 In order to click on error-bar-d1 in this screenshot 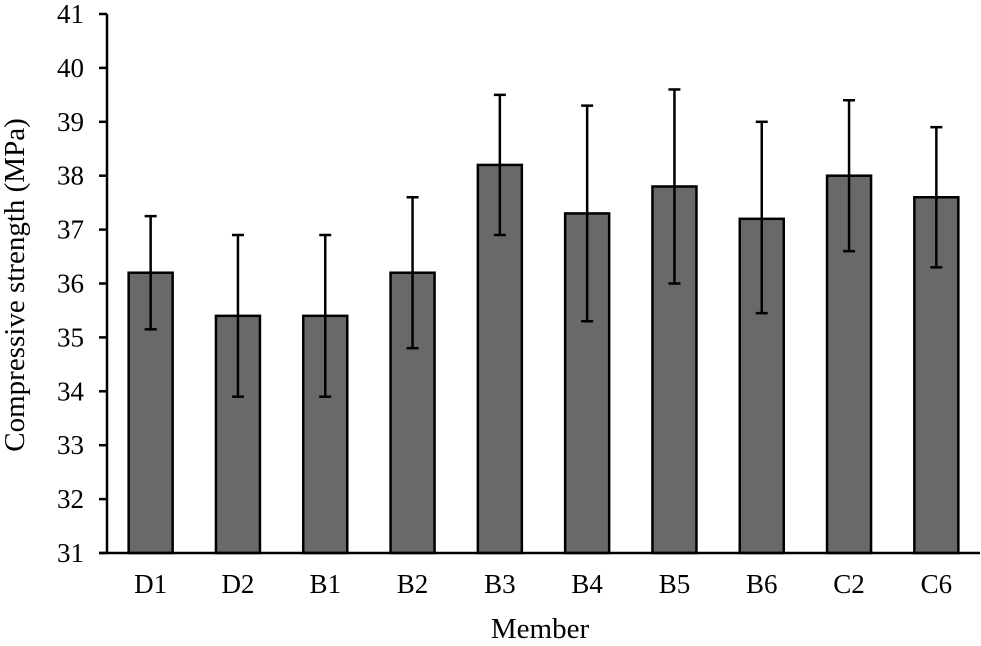, I will do `click(150, 272)`.